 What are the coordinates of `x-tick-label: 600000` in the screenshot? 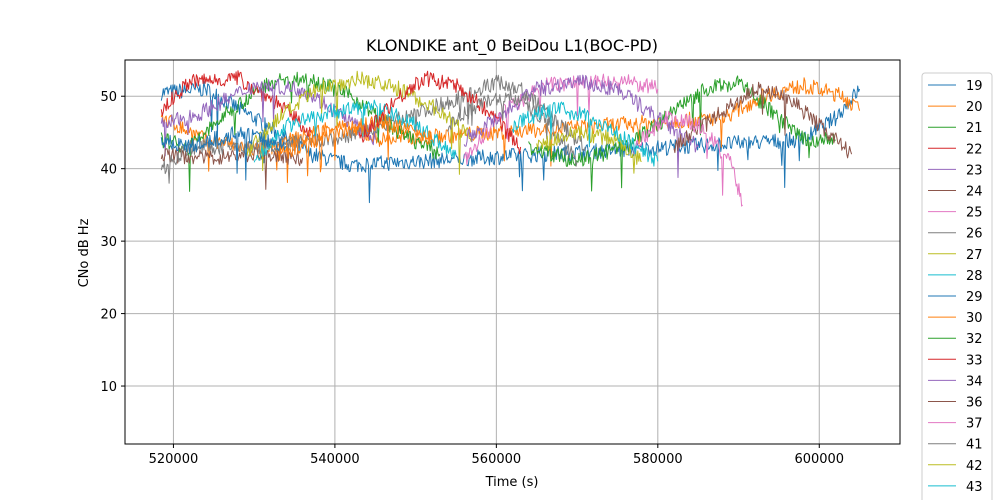 It's located at (819, 459).